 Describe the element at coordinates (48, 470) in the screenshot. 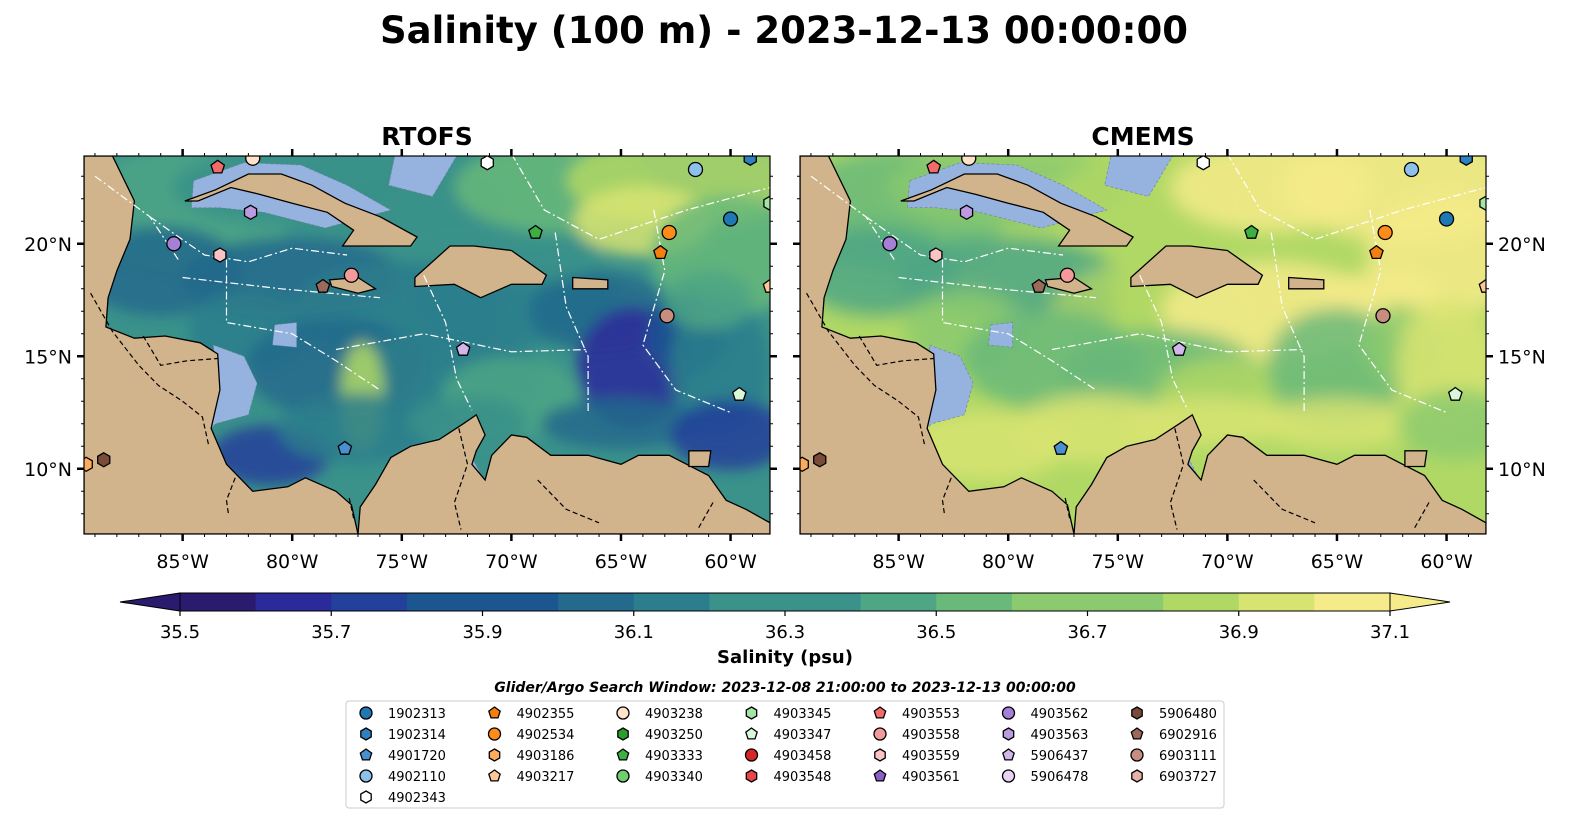

I see `y-tick-label-left: 10°N` at that location.